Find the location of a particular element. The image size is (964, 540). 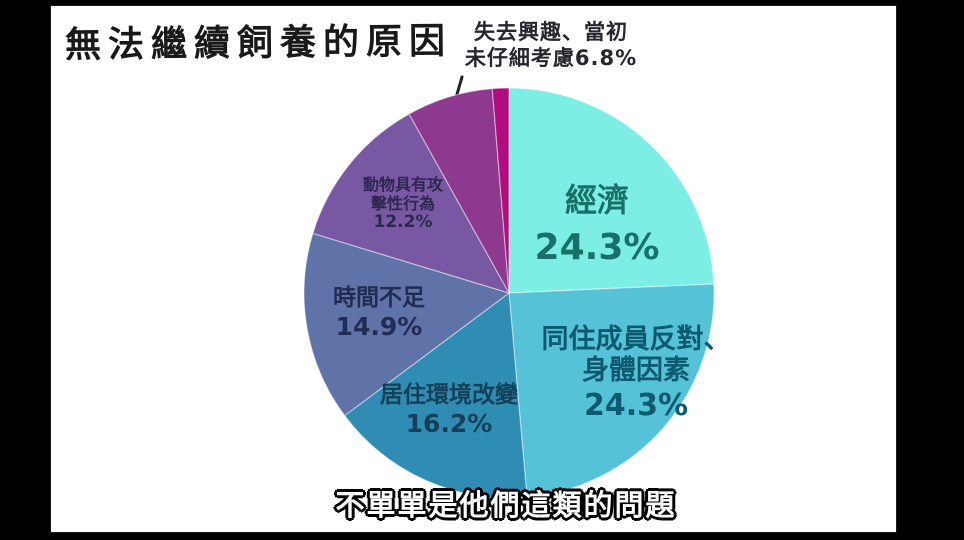

slice-label-time-name: 時間不足 is located at coordinates (379, 298).